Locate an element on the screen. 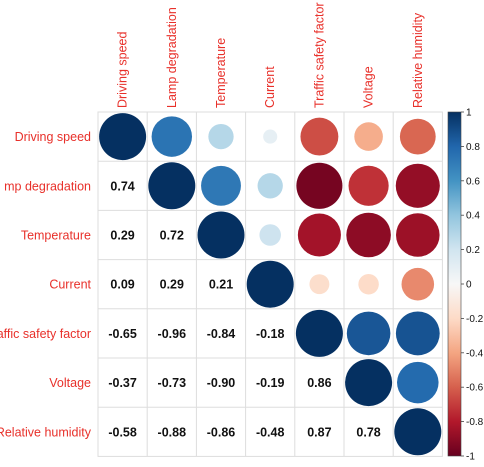 The width and height of the screenshot is (484, 467). colorbar-tick-label: 0.8 is located at coordinates (473, 147).